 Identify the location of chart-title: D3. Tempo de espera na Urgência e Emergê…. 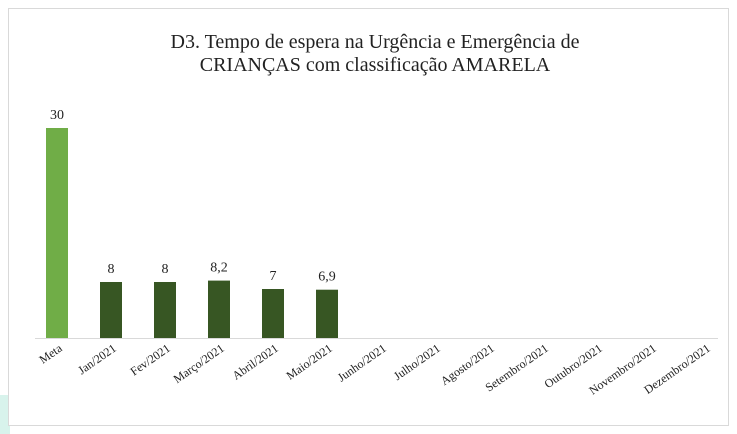
(375, 42).